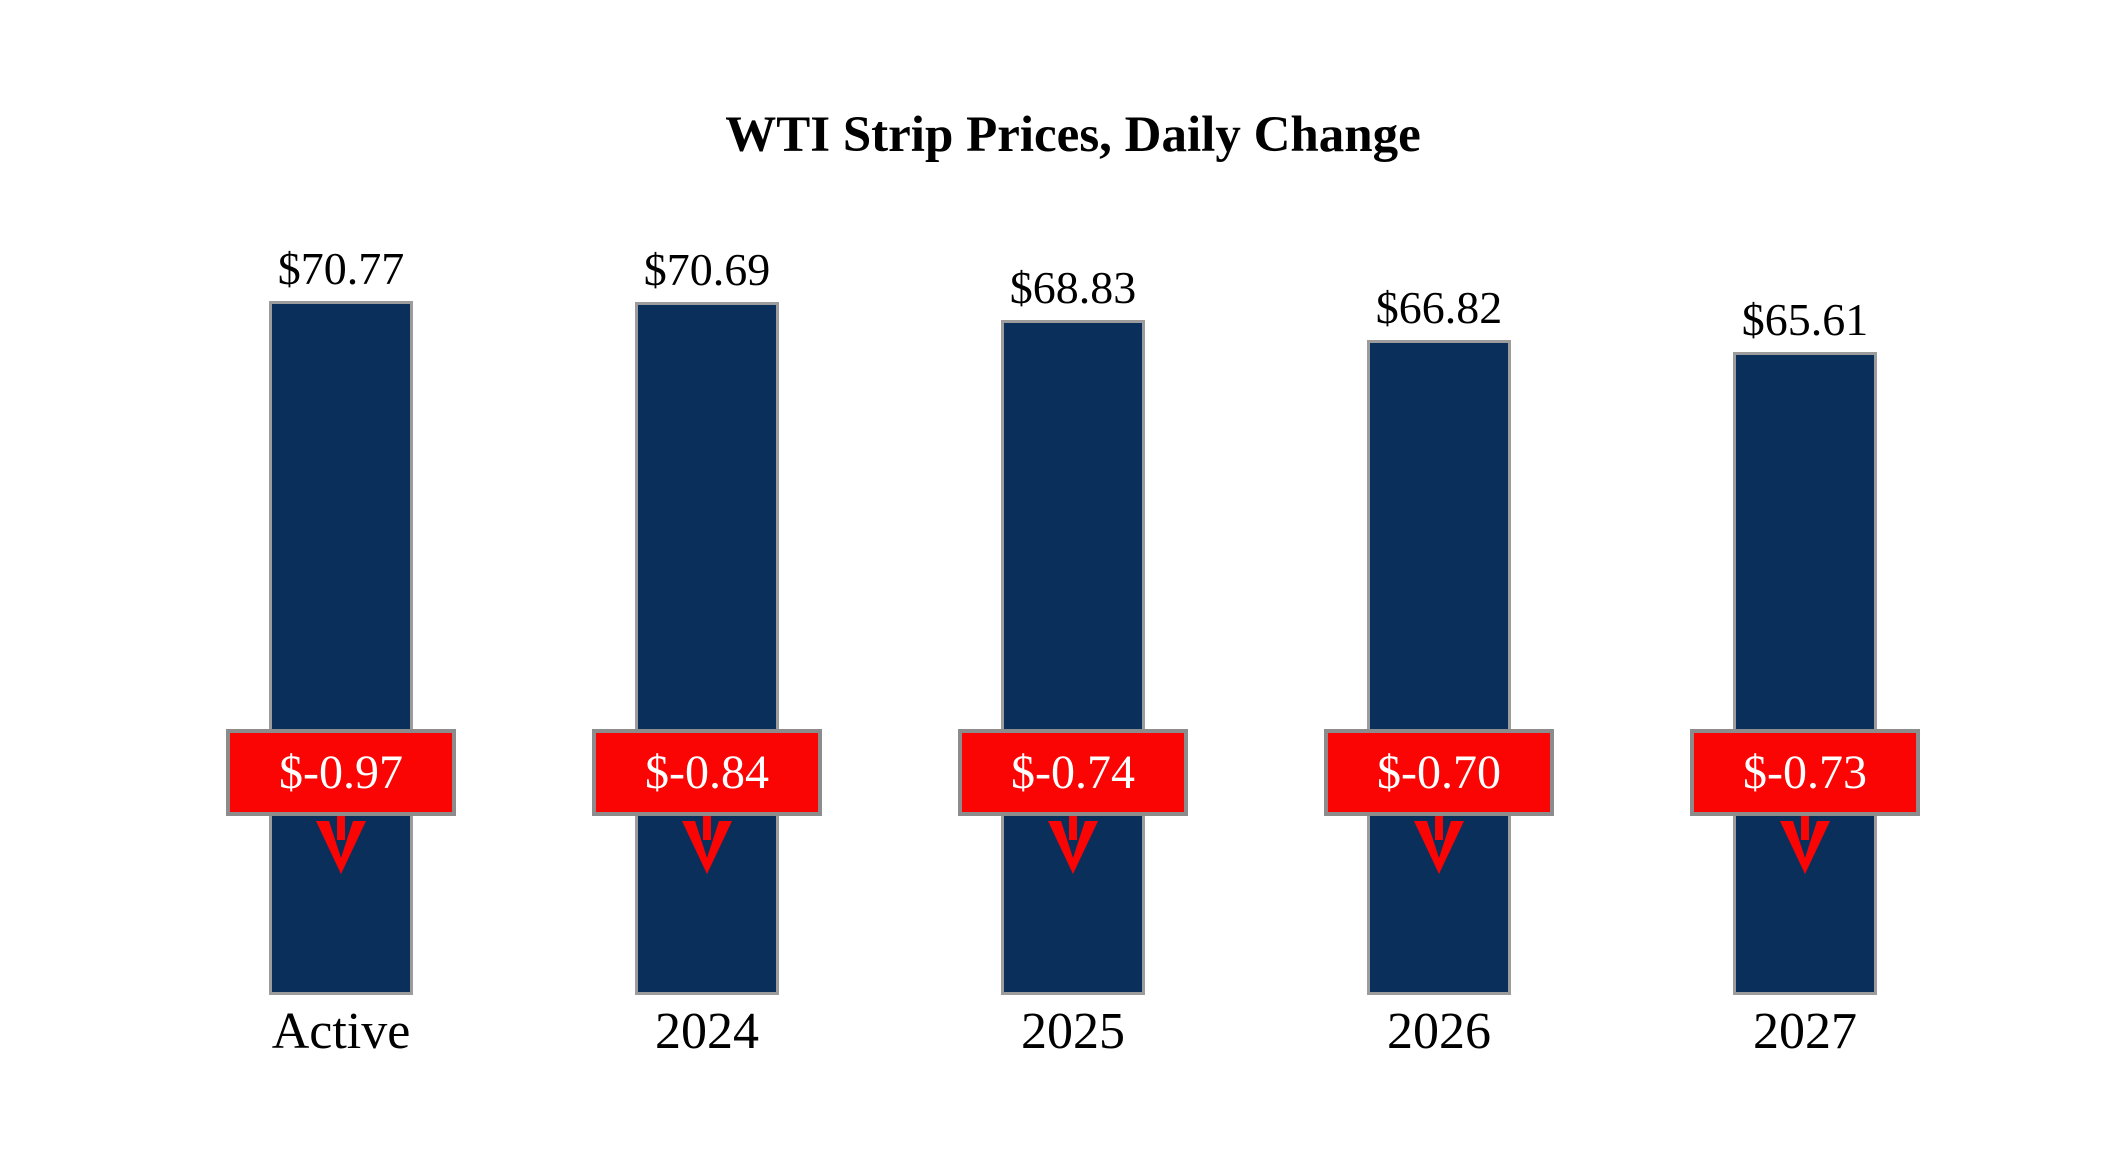 Image resolution: width=2112 pixels, height=1152 pixels. I want to click on daily-change-value: $-0.97, so click(341, 772).